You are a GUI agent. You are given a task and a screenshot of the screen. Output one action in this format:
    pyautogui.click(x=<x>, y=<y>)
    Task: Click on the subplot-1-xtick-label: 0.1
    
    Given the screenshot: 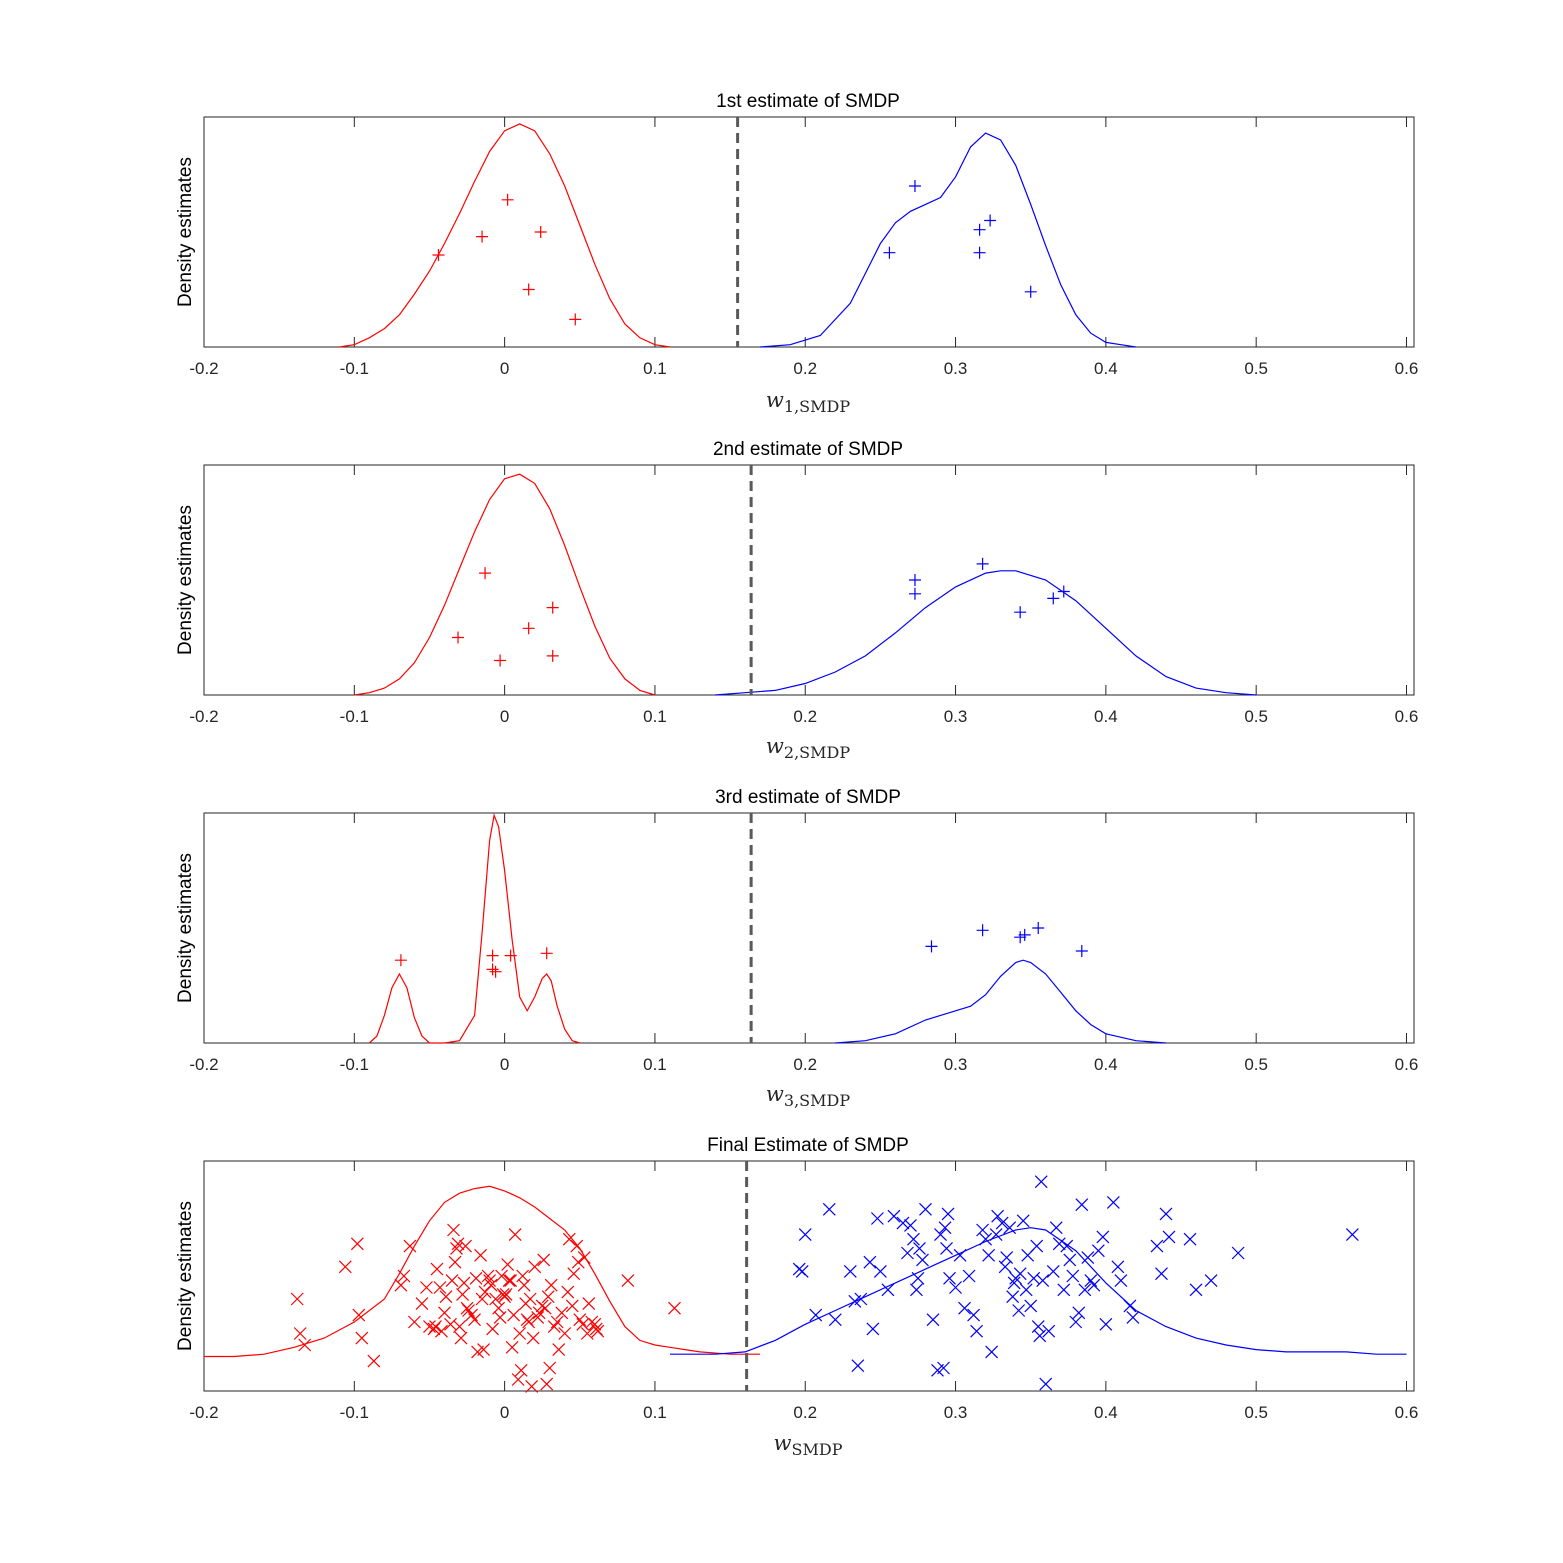 What is the action you would take?
    pyautogui.click(x=655, y=368)
    